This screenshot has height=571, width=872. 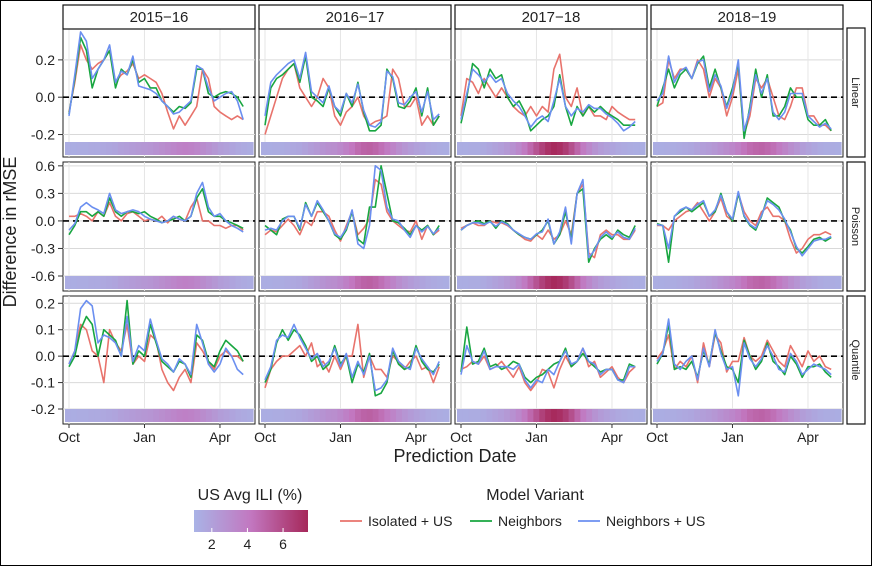 I want to click on x-tick-label: Oct, so click(x=657, y=437).